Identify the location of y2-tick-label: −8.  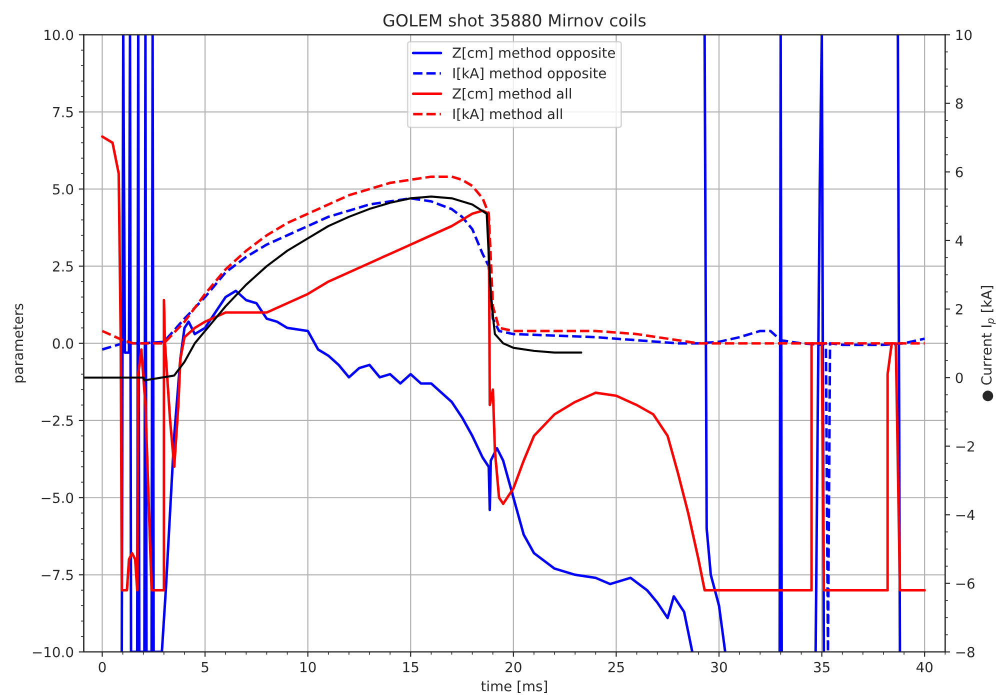
(965, 652).